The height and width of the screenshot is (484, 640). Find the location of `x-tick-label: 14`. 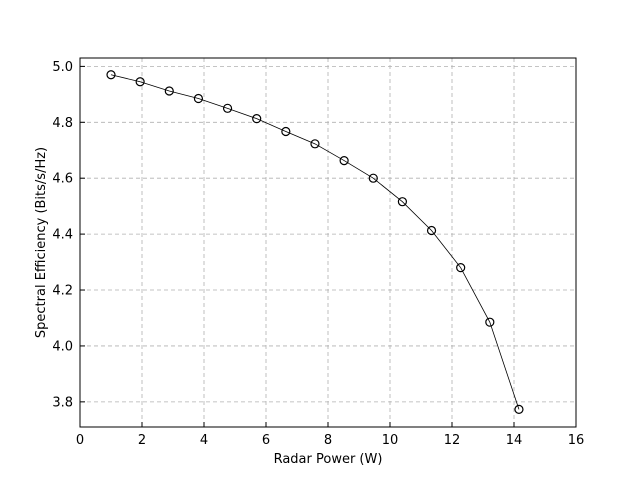

x-tick-label: 14 is located at coordinates (514, 440).